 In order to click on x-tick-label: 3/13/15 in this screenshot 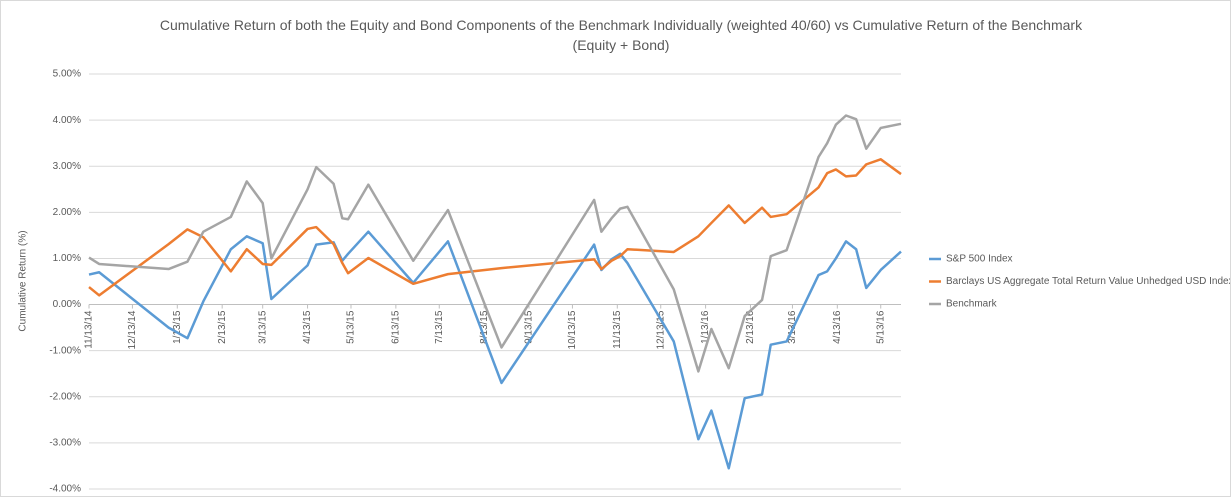, I will do `click(262, 327)`.